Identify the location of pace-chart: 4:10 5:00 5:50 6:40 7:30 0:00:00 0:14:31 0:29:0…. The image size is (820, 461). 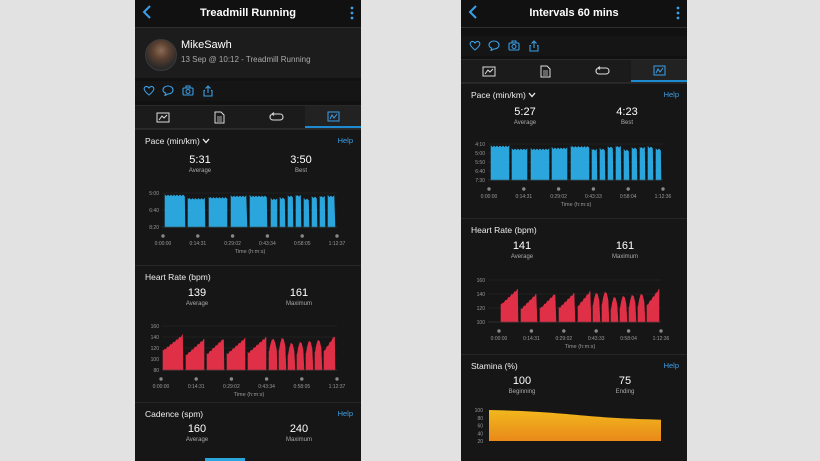
(574, 176).